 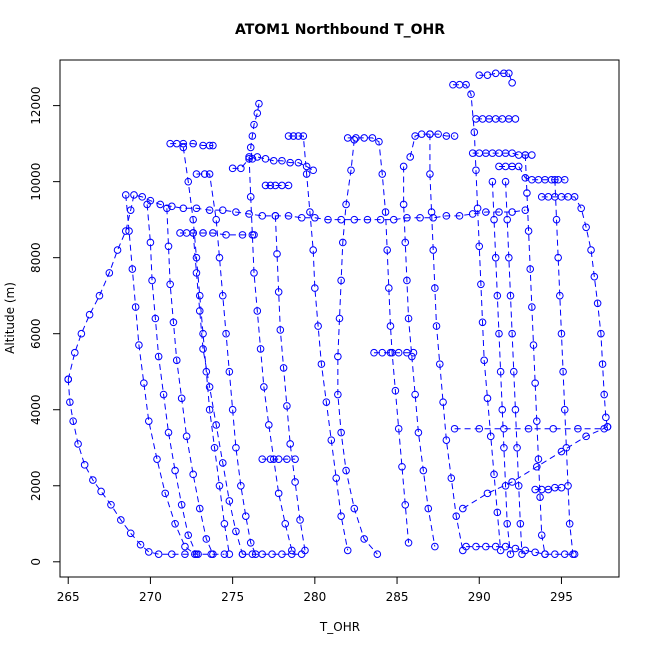 What do you see at coordinates (340, 30) in the screenshot?
I see `chart-title: ATOM1 Northbound T_OHR` at bounding box center [340, 30].